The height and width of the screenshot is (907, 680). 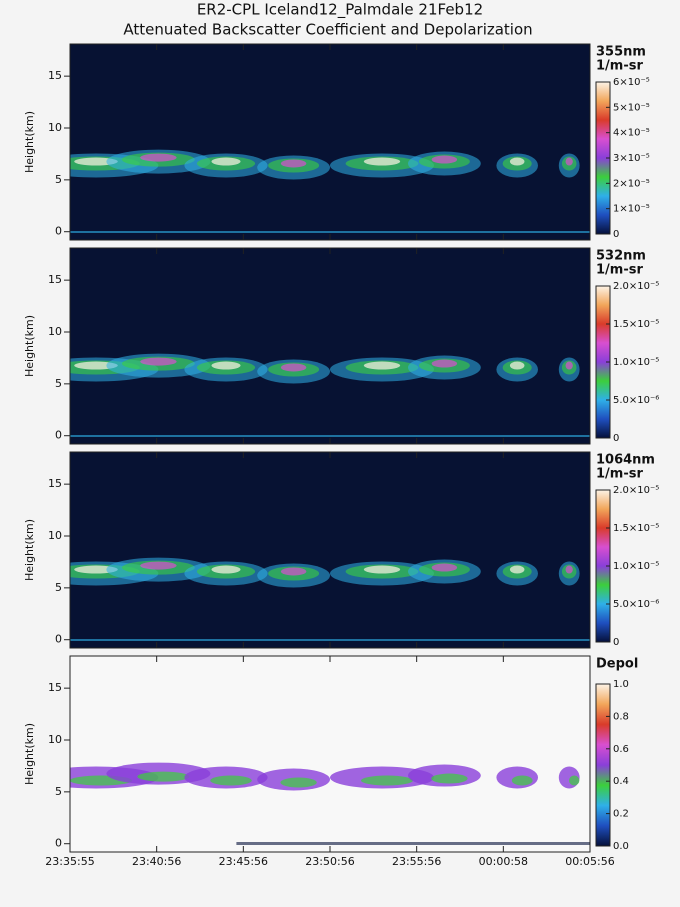 I want to click on x-tick-label: 23:55:56, so click(x=416, y=861).